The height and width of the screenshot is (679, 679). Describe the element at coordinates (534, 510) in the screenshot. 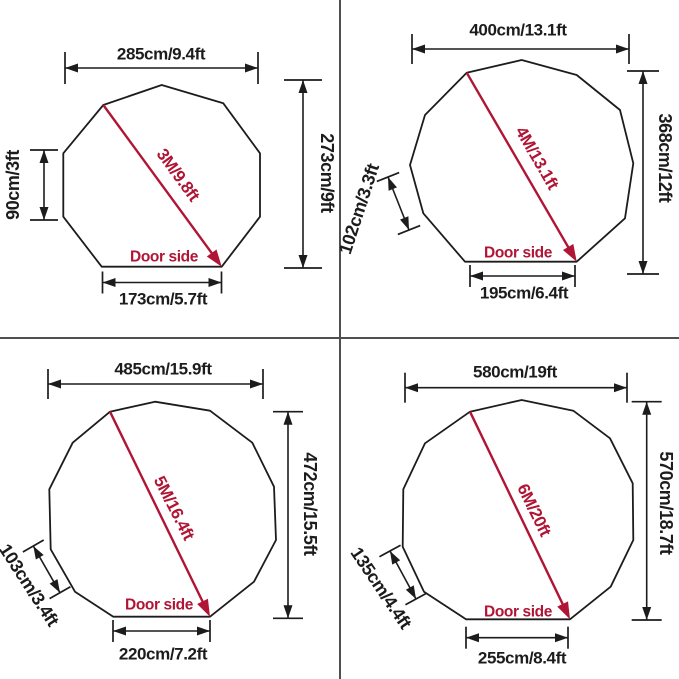

I see `diagonal-label: 6M/20ft` at that location.